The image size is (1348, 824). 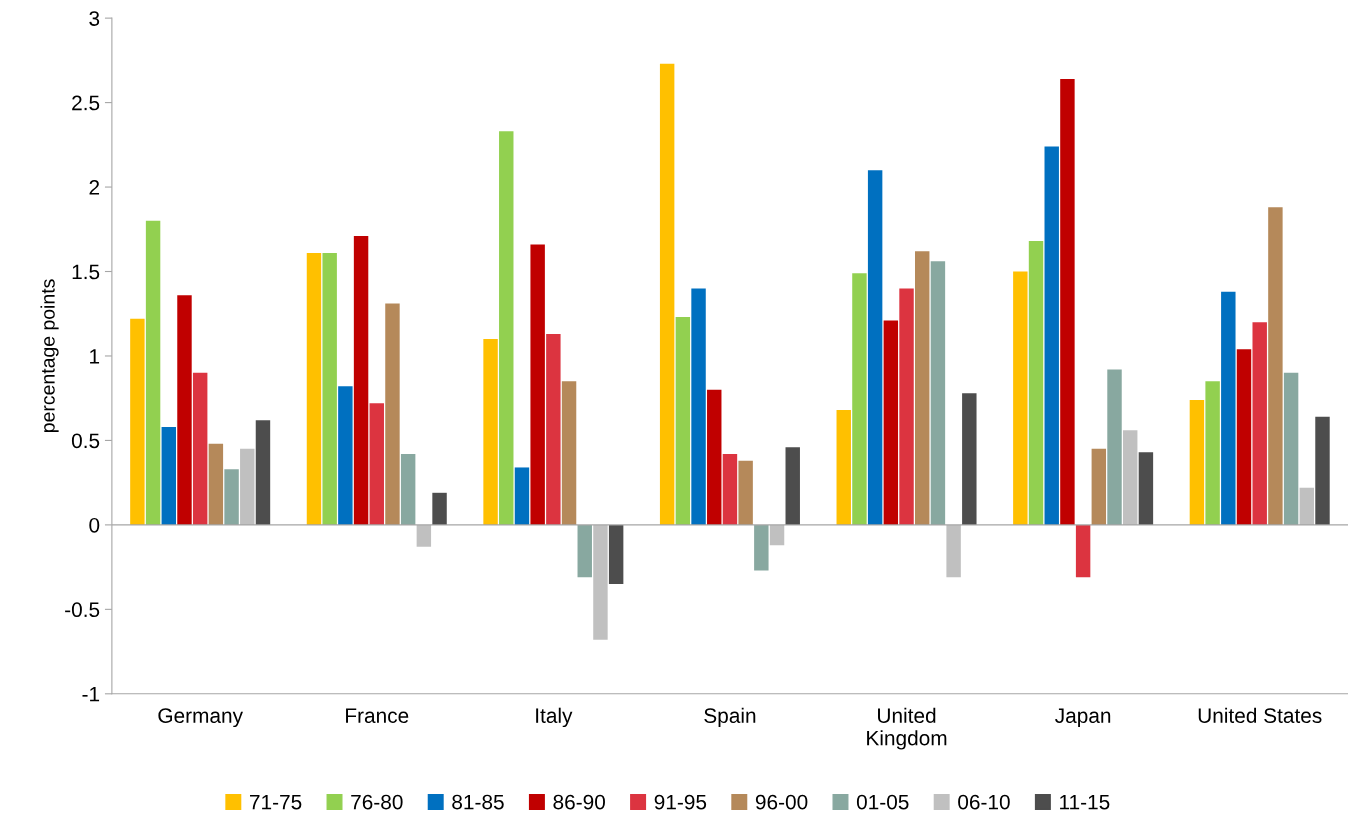 What do you see at coordinates (984, 802) in the screenshot?
I see `legend-label: 06-10` at bounding box center [984, 802].